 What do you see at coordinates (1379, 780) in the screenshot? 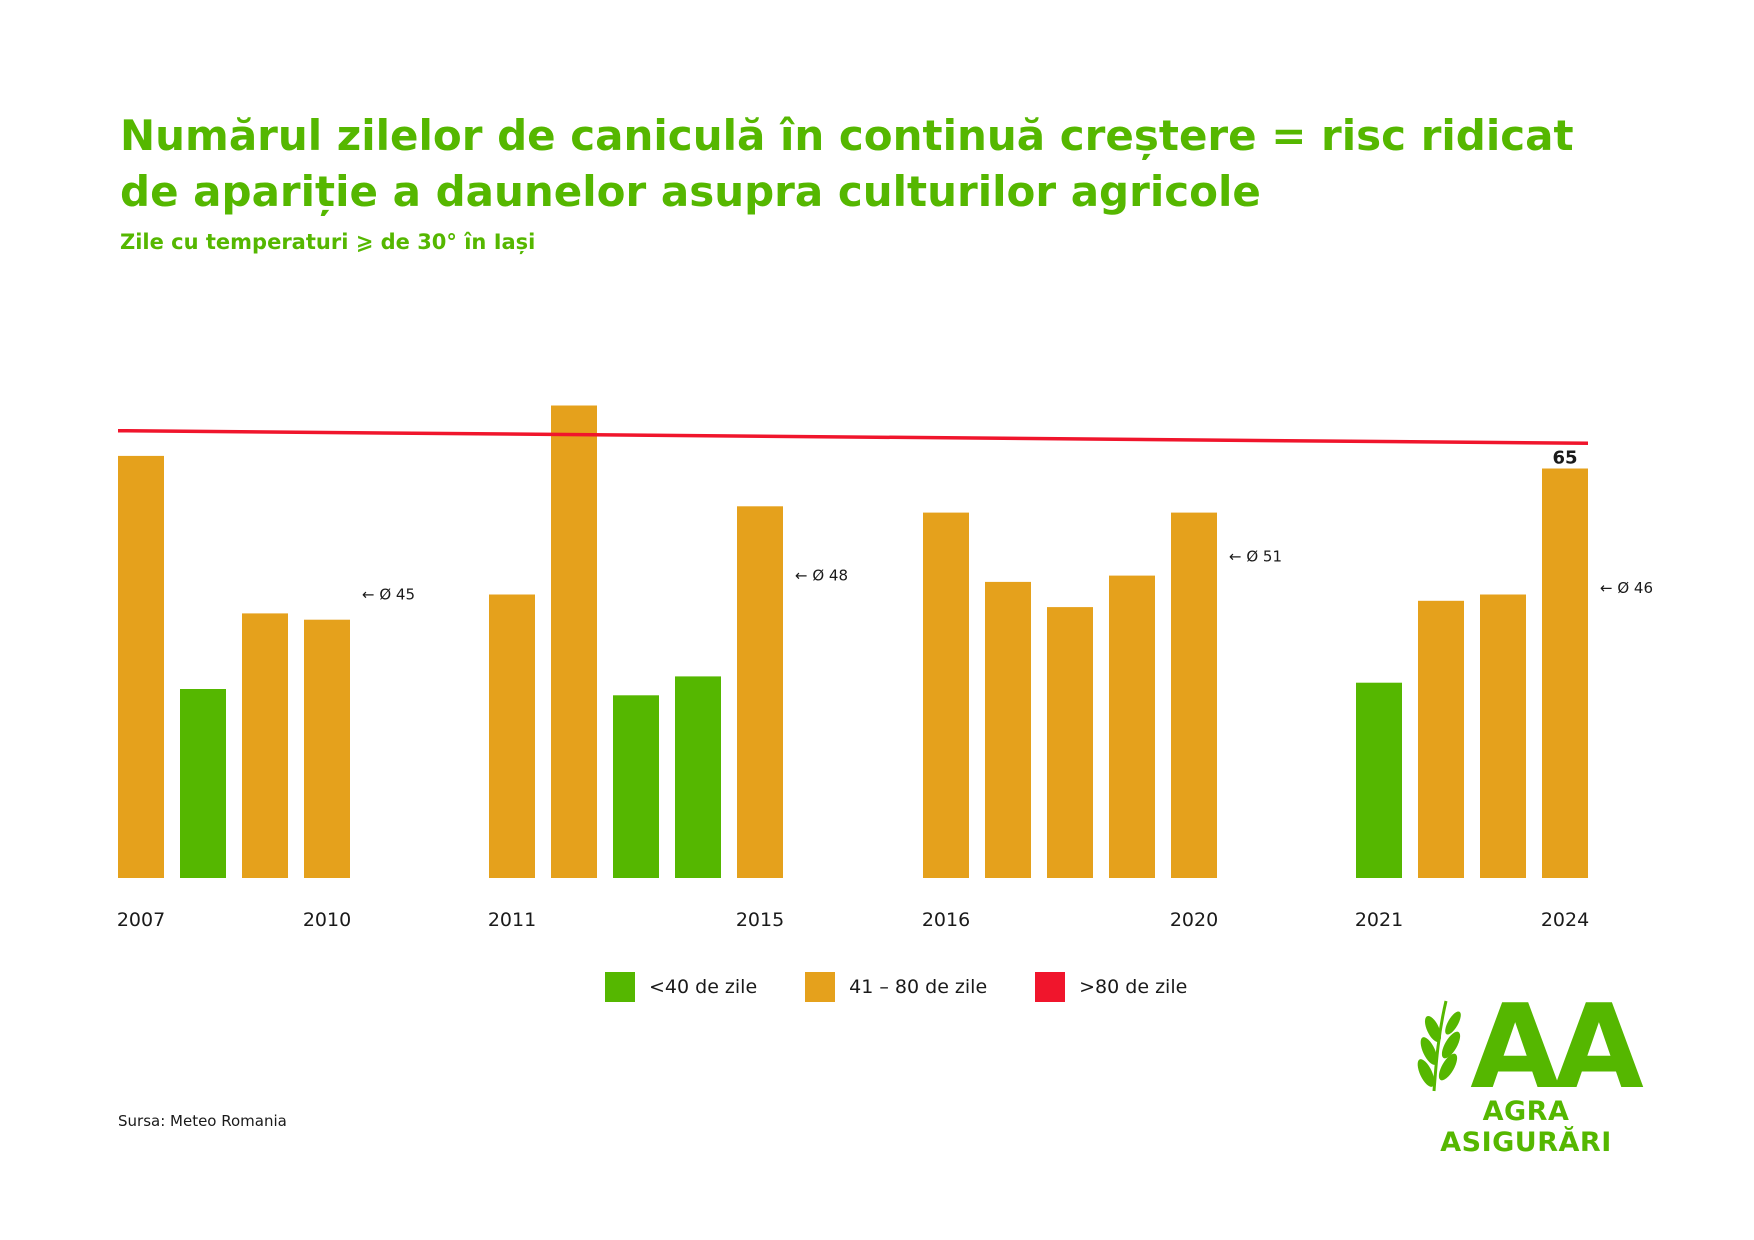
I see `bar-2021` at bounding box center [1379, 780].